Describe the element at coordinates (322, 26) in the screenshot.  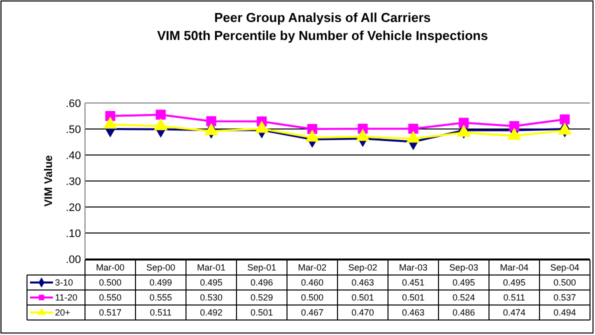
I see `chart-title: Peer Group Analysis of All Carriers VIM 50th Percentile by Number of Vehicle Inspections` at that location.